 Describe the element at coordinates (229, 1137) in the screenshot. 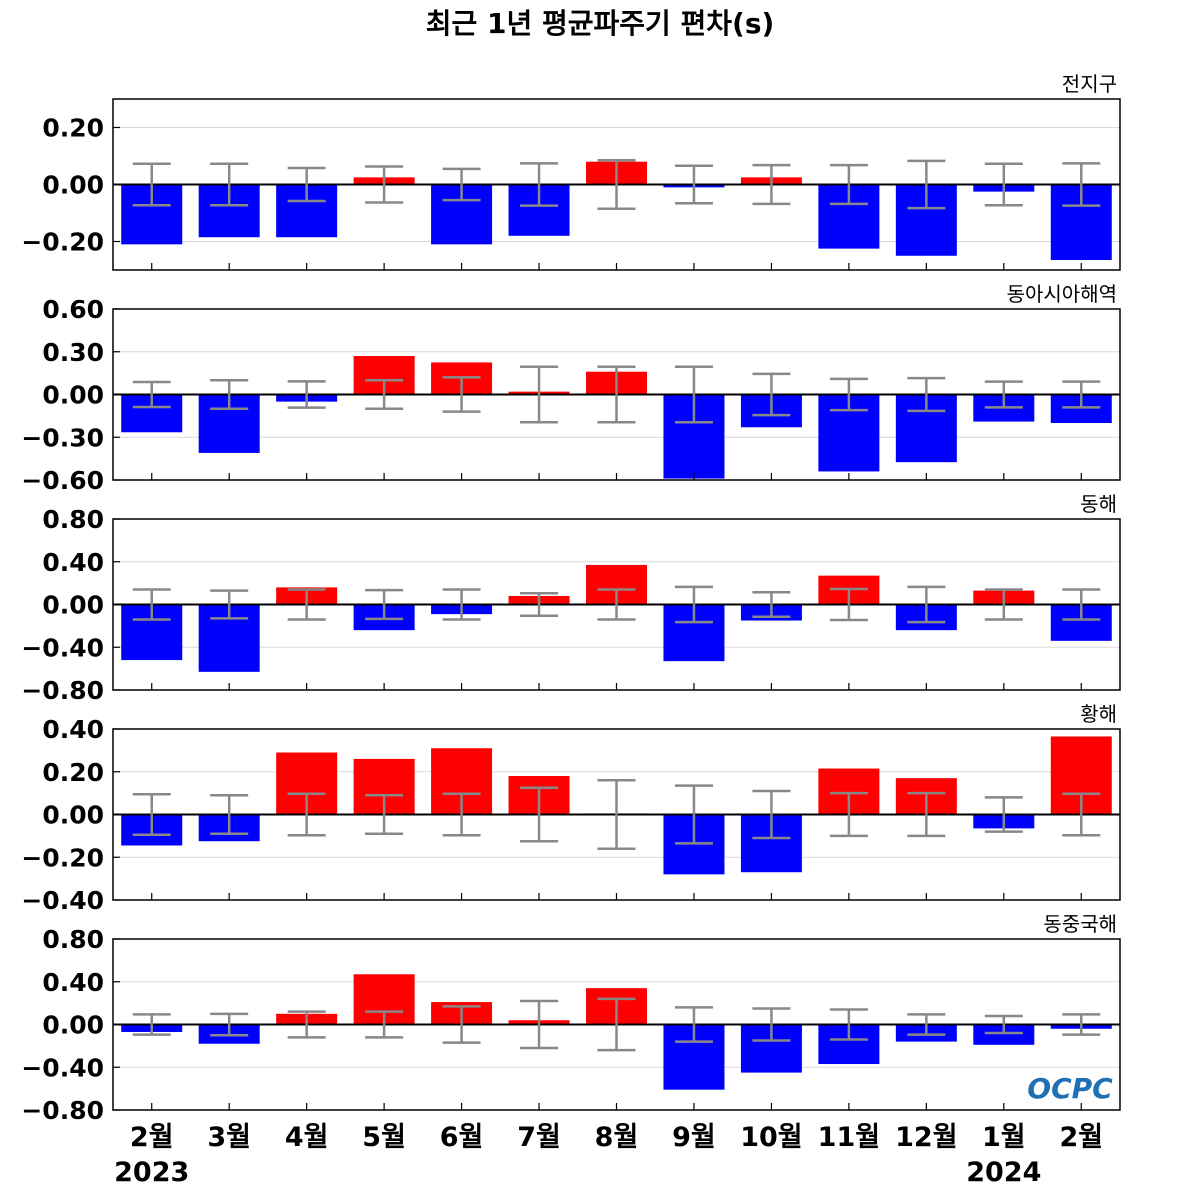

I see `x-tick-label: 3월` at that location.